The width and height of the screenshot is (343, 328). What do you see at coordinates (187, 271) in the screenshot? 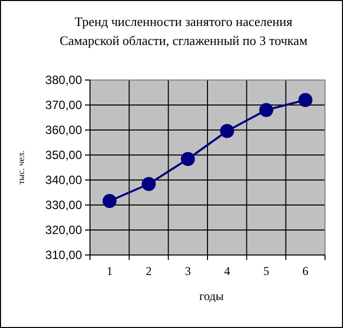
I see `x-tick-label: 3` at bounding box center [187, 271].